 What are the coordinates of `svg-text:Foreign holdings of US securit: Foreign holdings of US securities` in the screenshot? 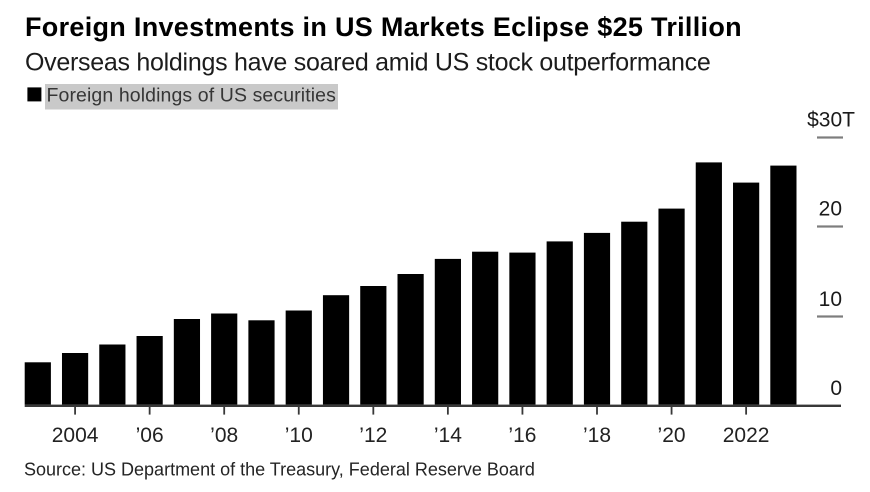 It's located at (192, 96).